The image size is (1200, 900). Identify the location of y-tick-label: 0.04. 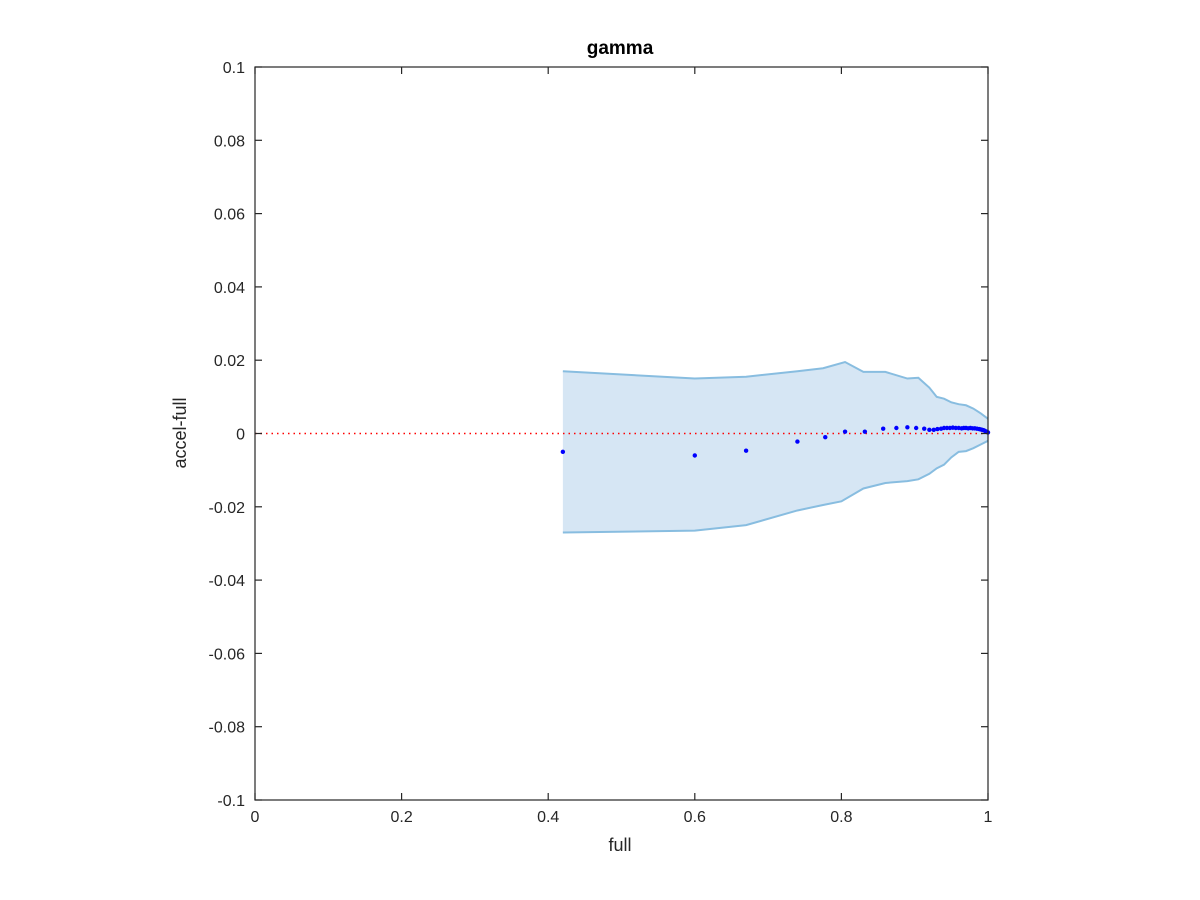
(229, 288).